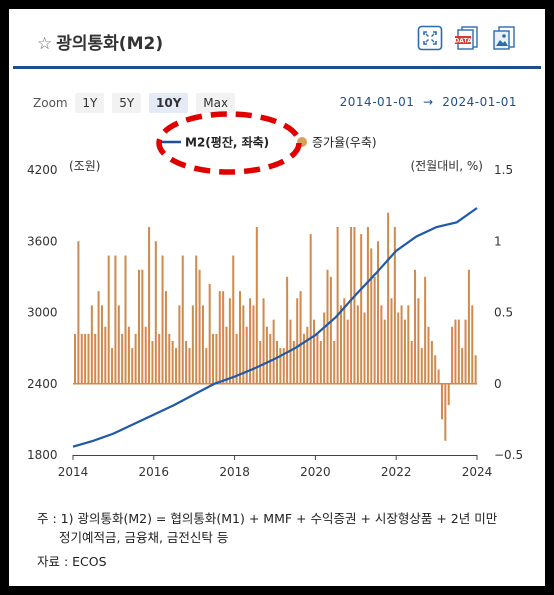  I want to click on page-title: ☆ 광의통화(M2), so click(100, 41).